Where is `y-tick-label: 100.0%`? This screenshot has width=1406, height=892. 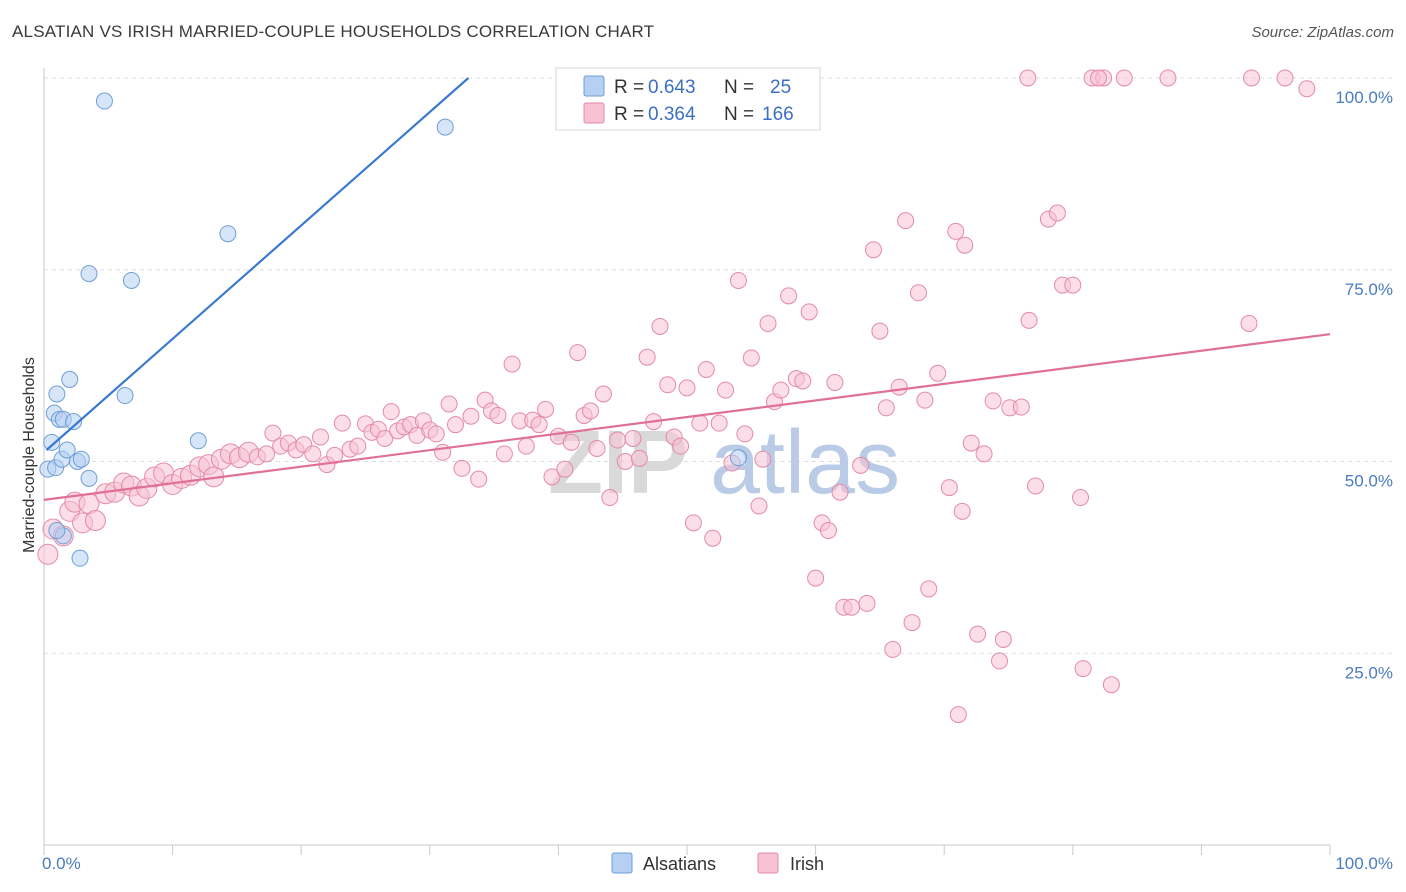
y-tick-label: 100.0% is located at coordinates (1364, 97).